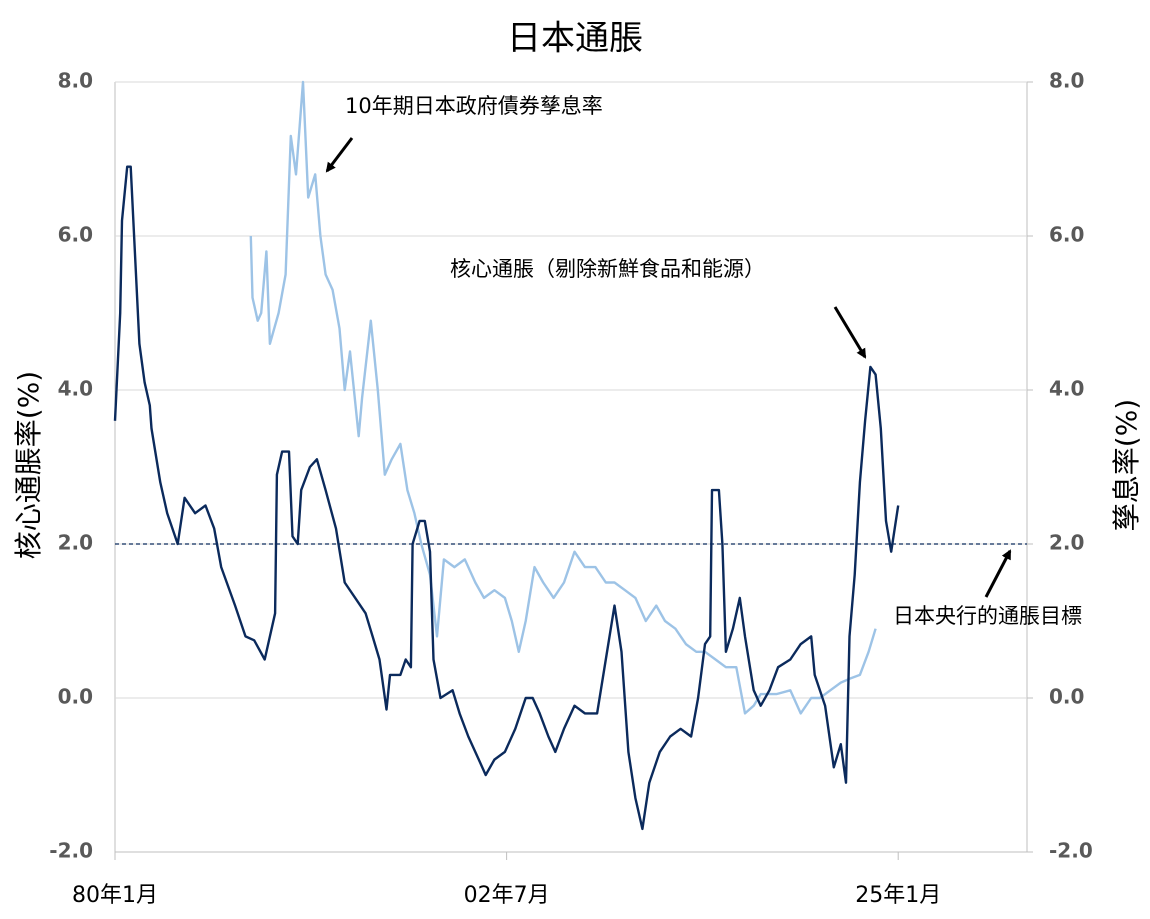 The width and height of the screenshot is (1150, 919). I want to click on y-axis-label: 核心通脹率(%), so click(28, 465).